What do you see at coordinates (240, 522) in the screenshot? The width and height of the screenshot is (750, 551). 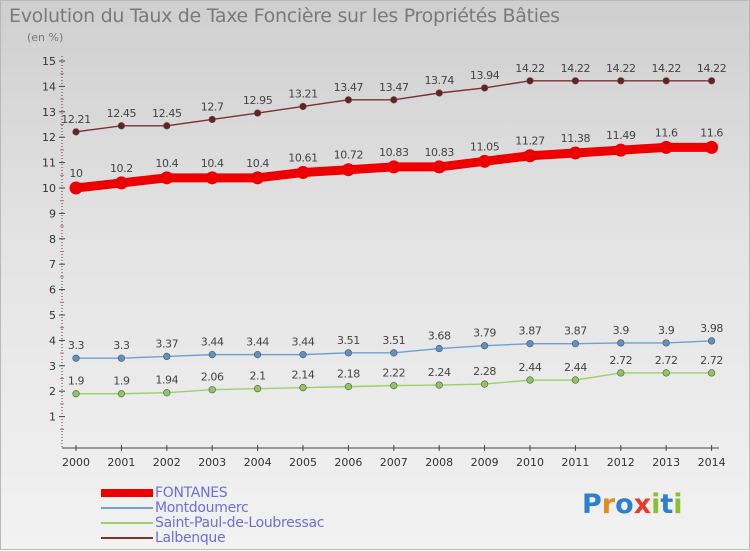 I see `legend-label: Saint-Paul-de-Loubressac` at bounding box center [240, 522].